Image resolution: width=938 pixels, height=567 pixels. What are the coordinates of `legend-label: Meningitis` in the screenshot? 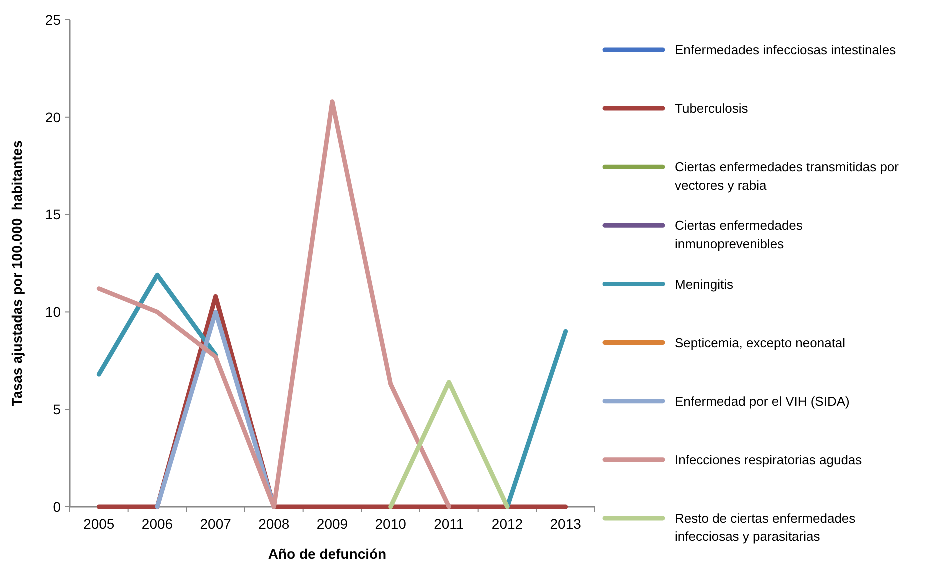 It's located at (704, 284).